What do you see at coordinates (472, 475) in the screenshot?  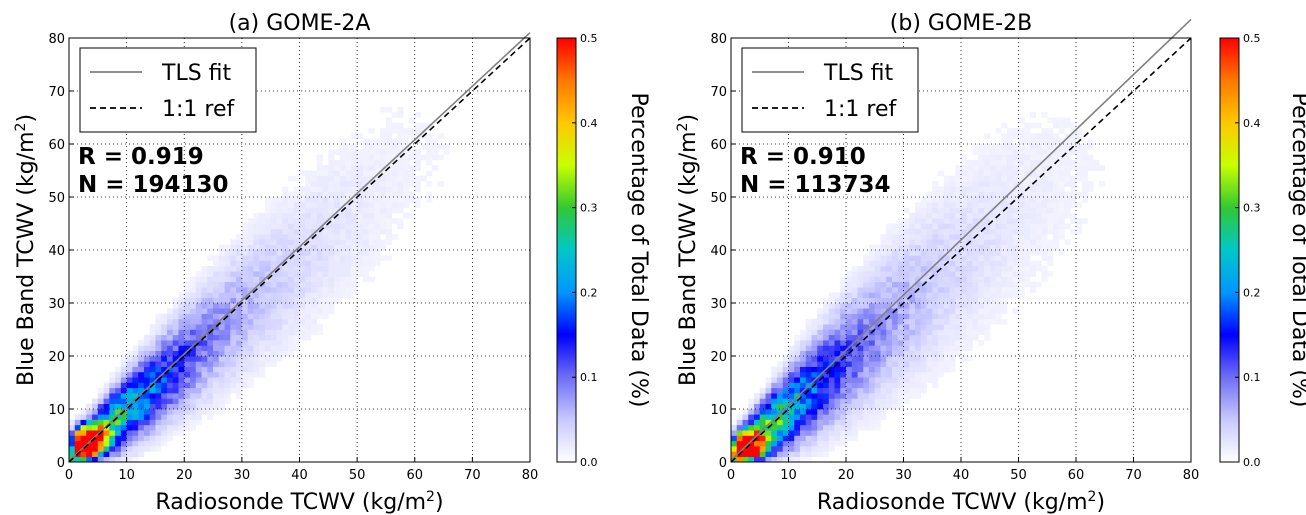 I see `x-tick-label: 70` at bounding box center [472, 475].